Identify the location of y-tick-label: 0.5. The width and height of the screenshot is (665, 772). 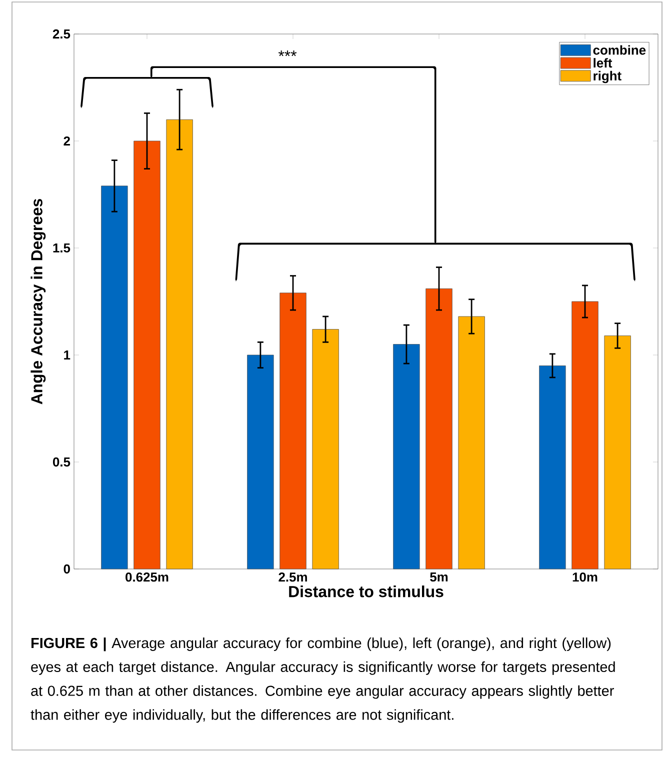
(61, 462).